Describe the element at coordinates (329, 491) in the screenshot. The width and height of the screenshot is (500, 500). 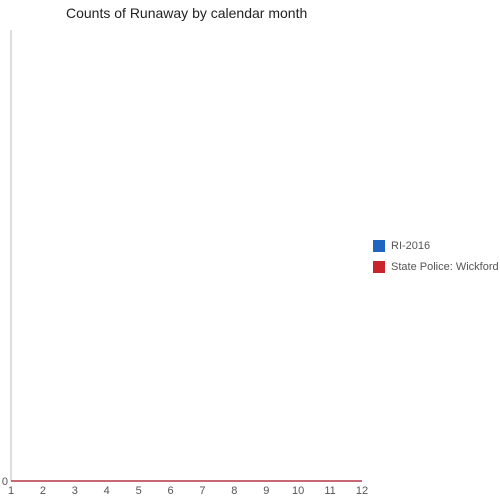
I see `x-tick-label: 11` at that location.